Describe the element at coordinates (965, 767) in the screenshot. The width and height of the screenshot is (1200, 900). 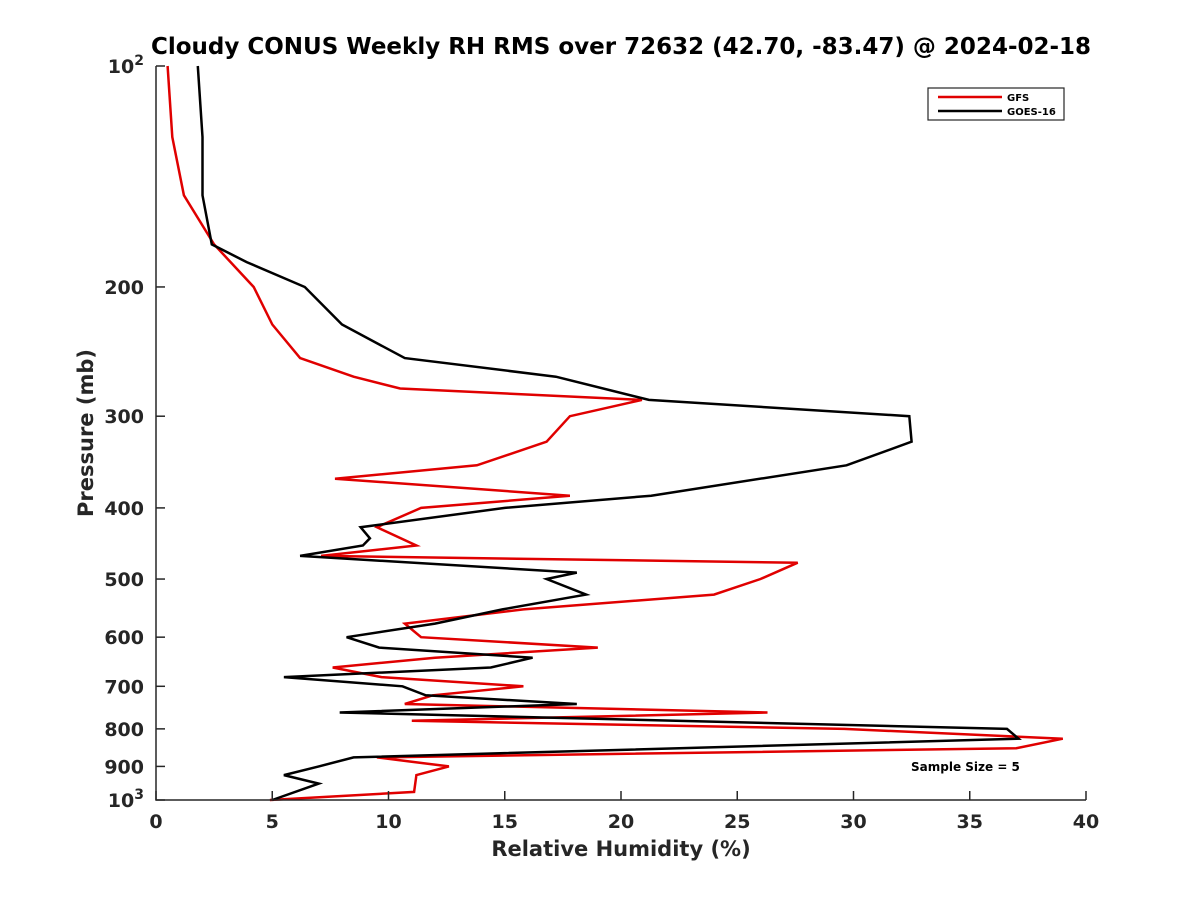
I see `sample-size-annotation: Sample Size = 5` at that location.